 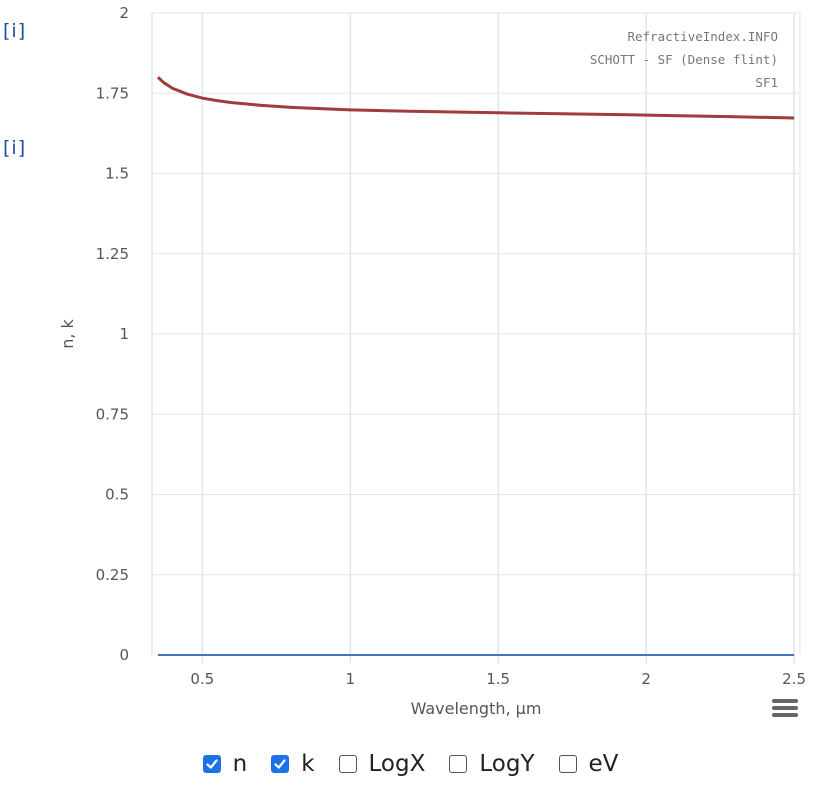 What do you see at coordinates (202, 679) in the screenshot?
I see `x-tick-label: 0.5` at bounding box center [202, 679].